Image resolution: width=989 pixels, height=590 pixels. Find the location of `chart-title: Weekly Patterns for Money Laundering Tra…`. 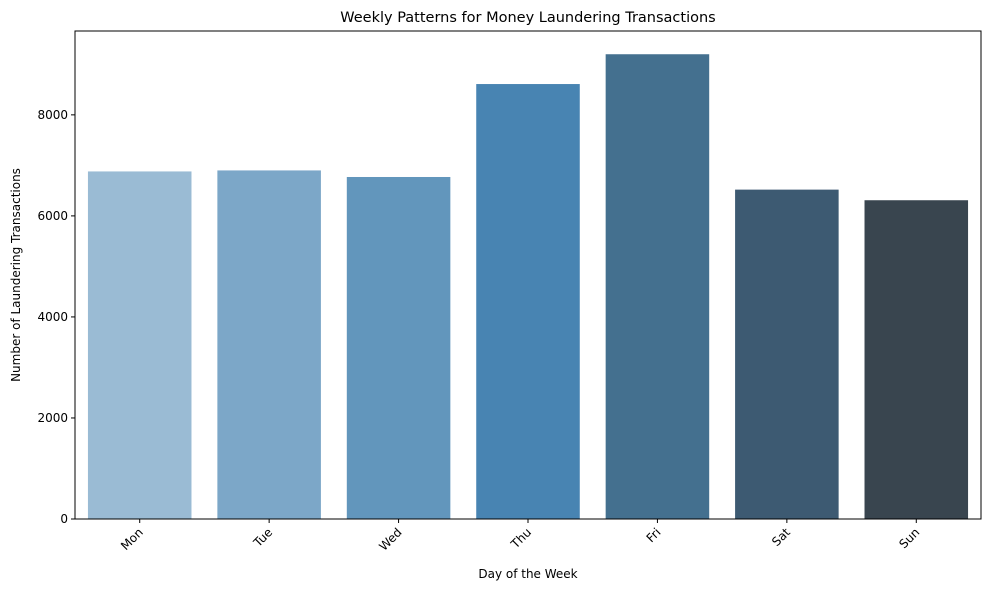

chart-title: Weekly Patterns for Money Laundering Tra… is located at coordinates (527, 18).